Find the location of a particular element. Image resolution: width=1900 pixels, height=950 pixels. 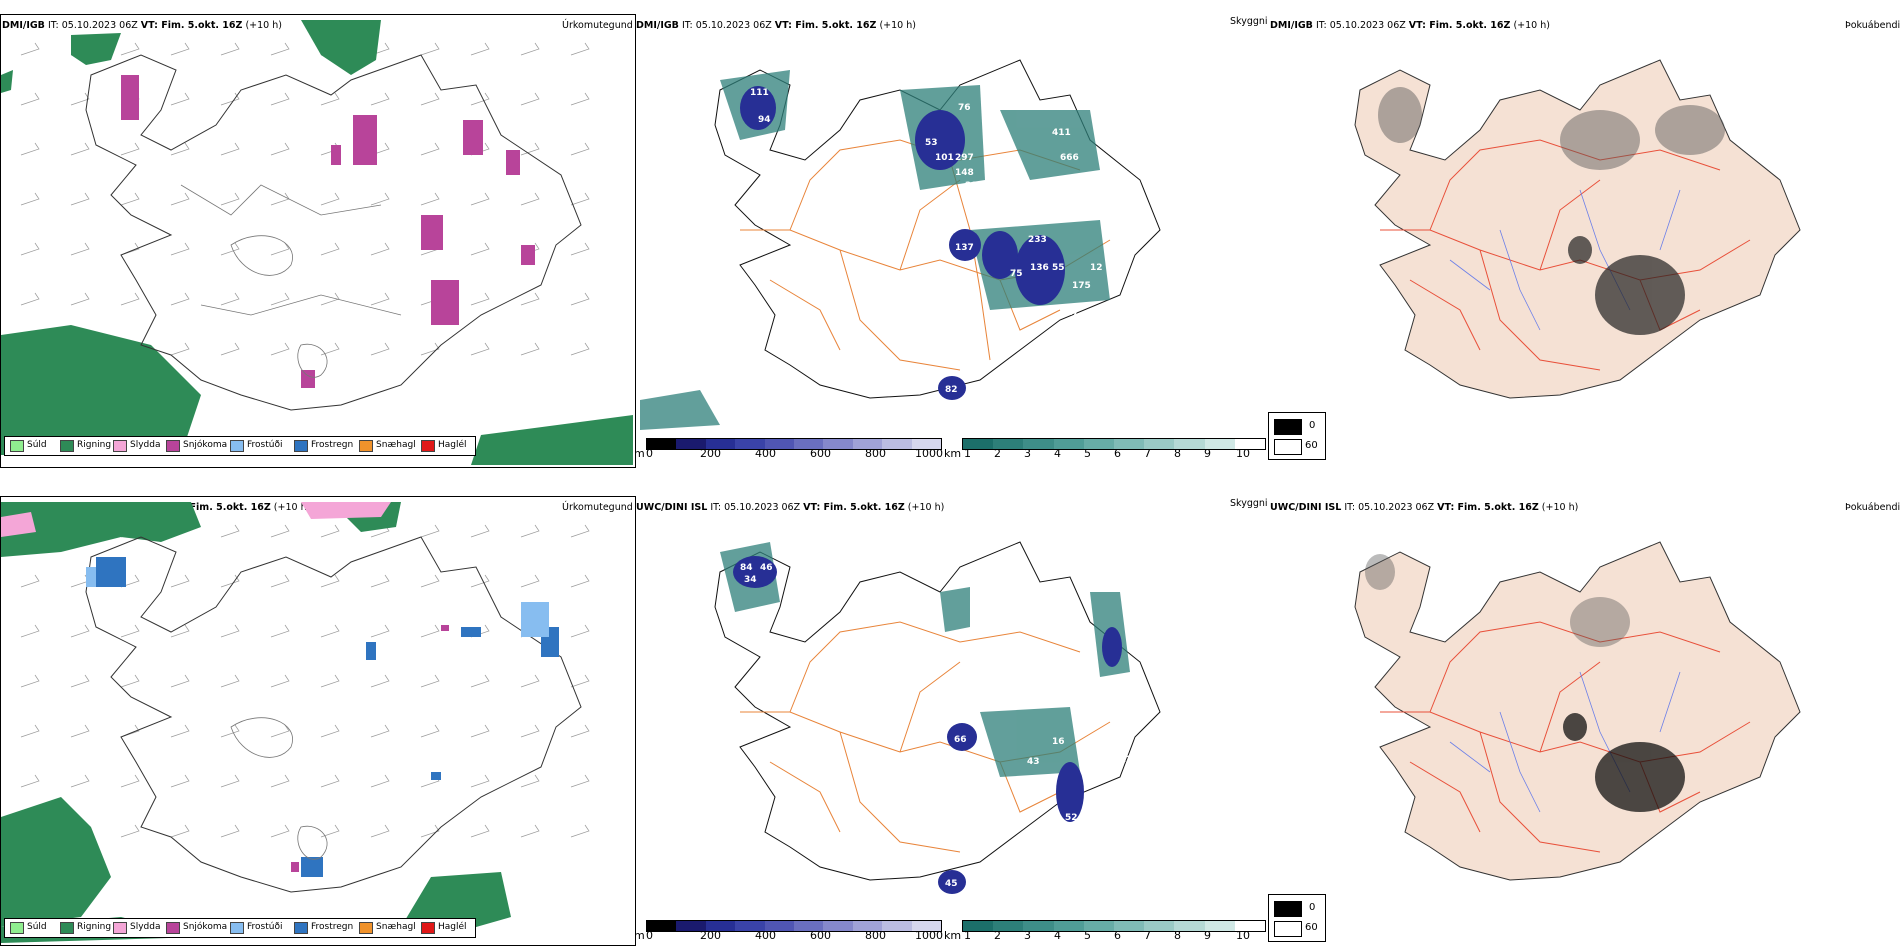

visibility-tick: 8 is located at coordinates (1177, 453).